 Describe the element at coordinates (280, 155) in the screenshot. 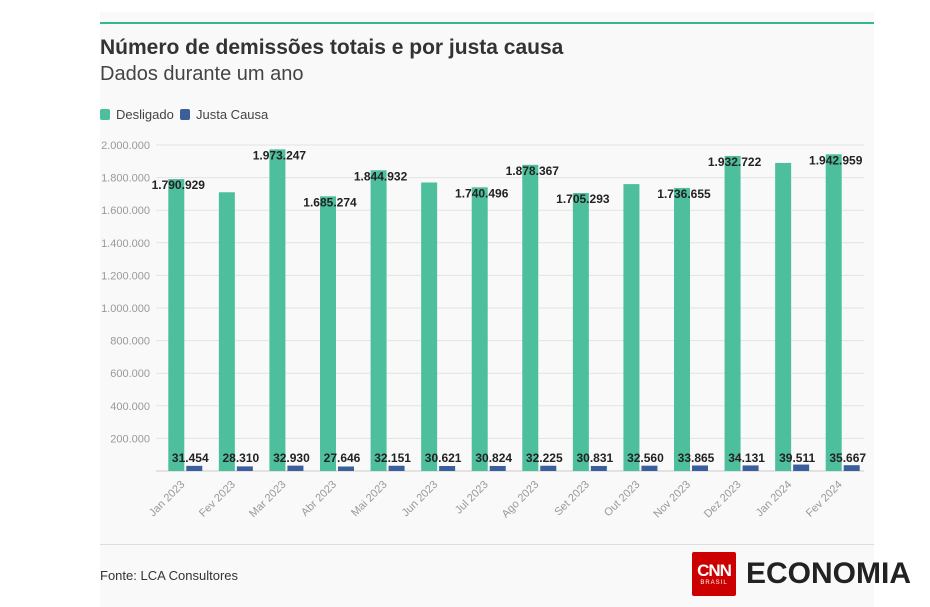

I see `data-label-desligado: 1.973.247` at that location.